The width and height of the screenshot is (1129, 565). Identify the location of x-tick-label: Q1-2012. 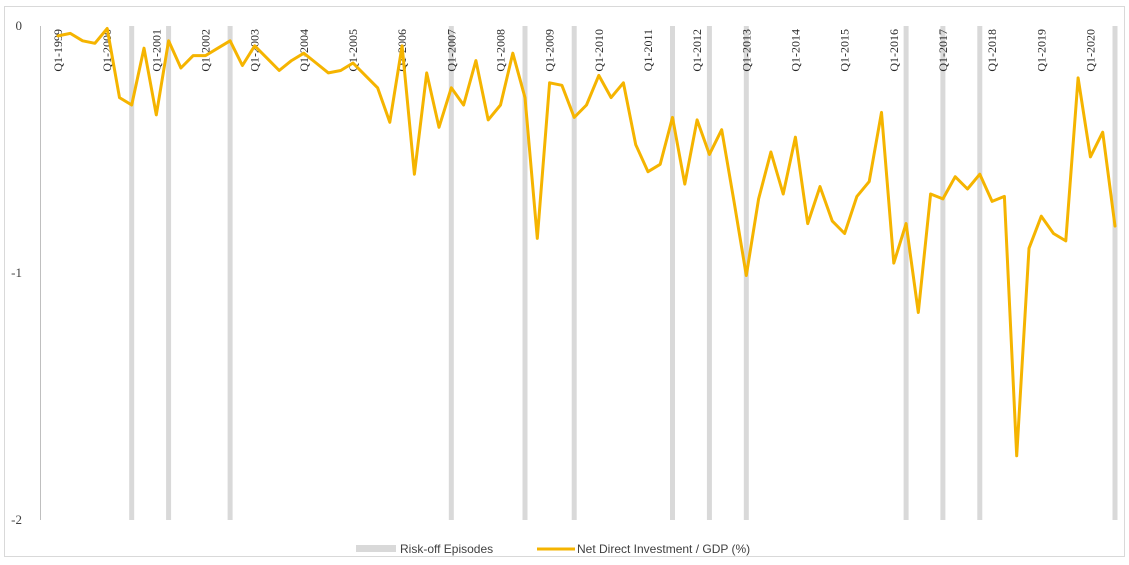
(697, 50).